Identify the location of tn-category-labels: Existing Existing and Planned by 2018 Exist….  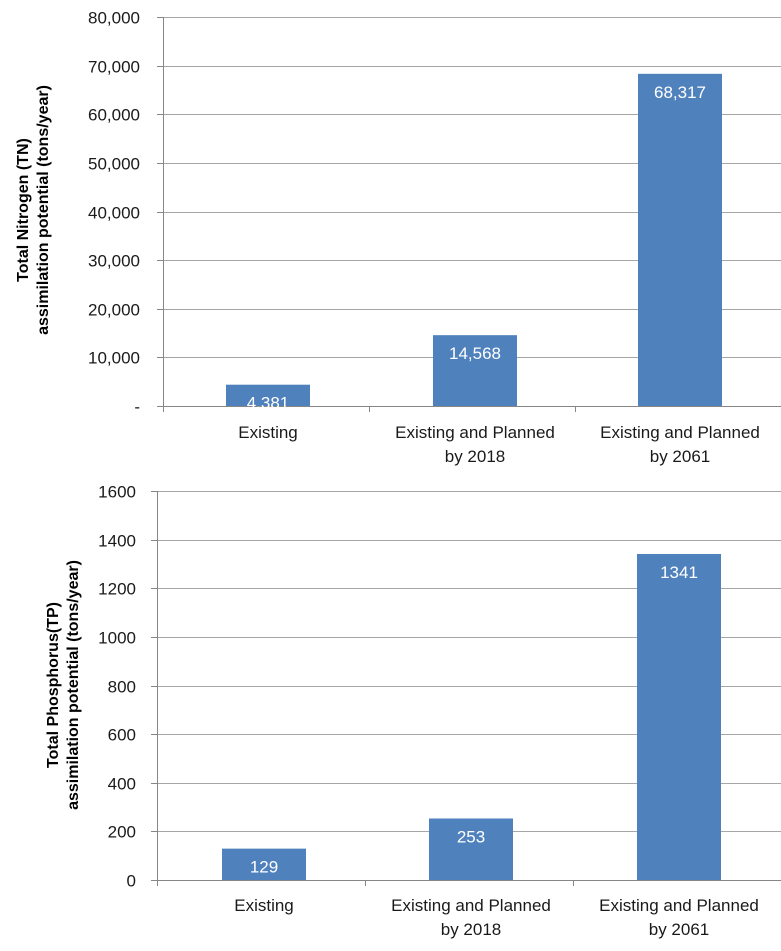
(499, 444).